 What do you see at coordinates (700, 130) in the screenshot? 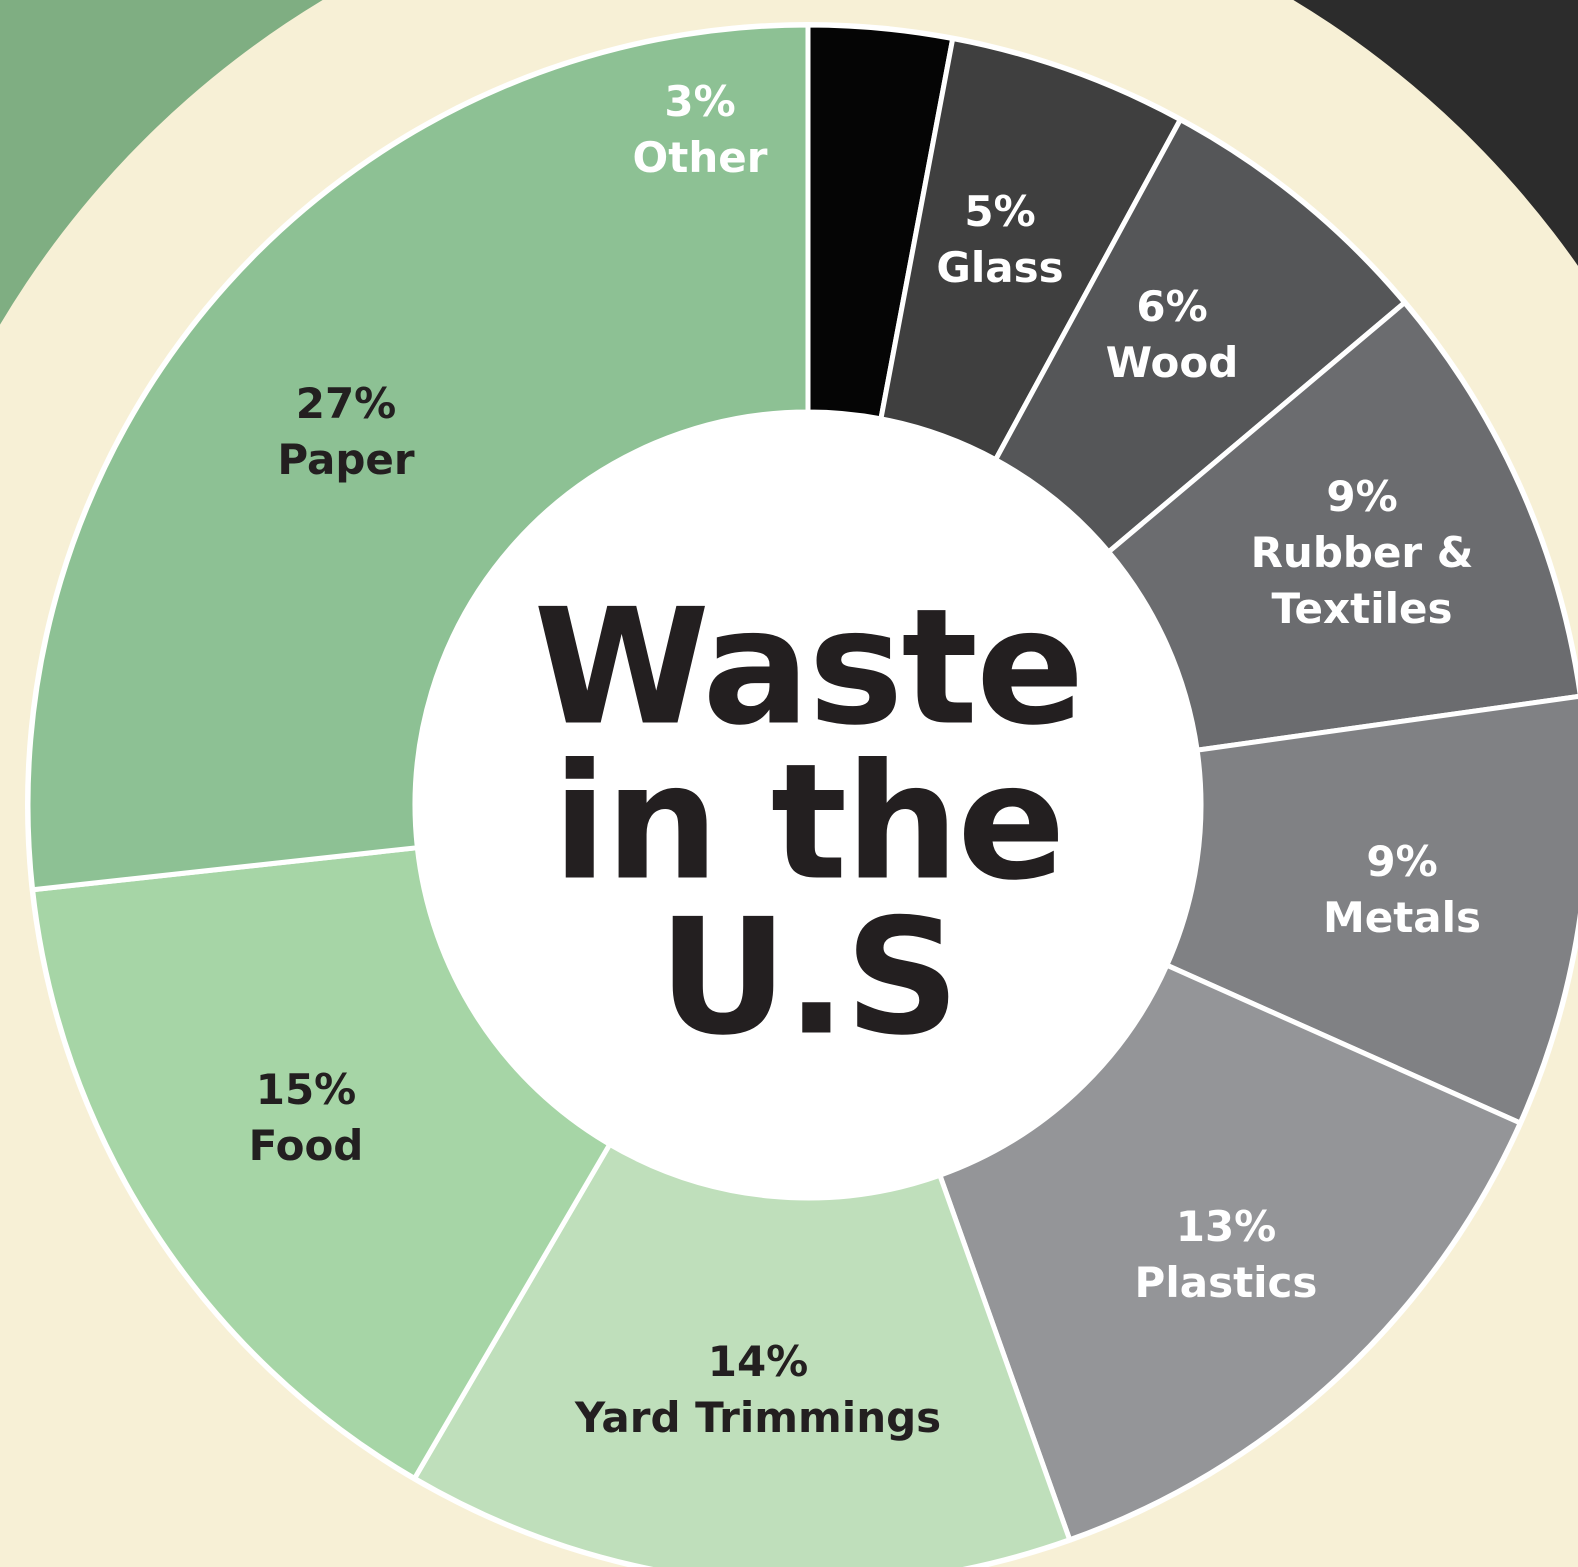
I see `segment-label: 3% Other` at bounding box center [700, 130].